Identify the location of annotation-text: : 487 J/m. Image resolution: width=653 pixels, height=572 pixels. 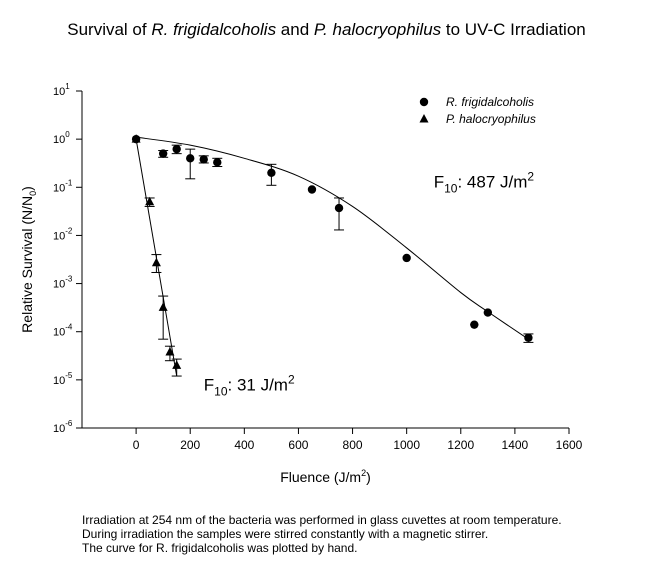
(492, 181).